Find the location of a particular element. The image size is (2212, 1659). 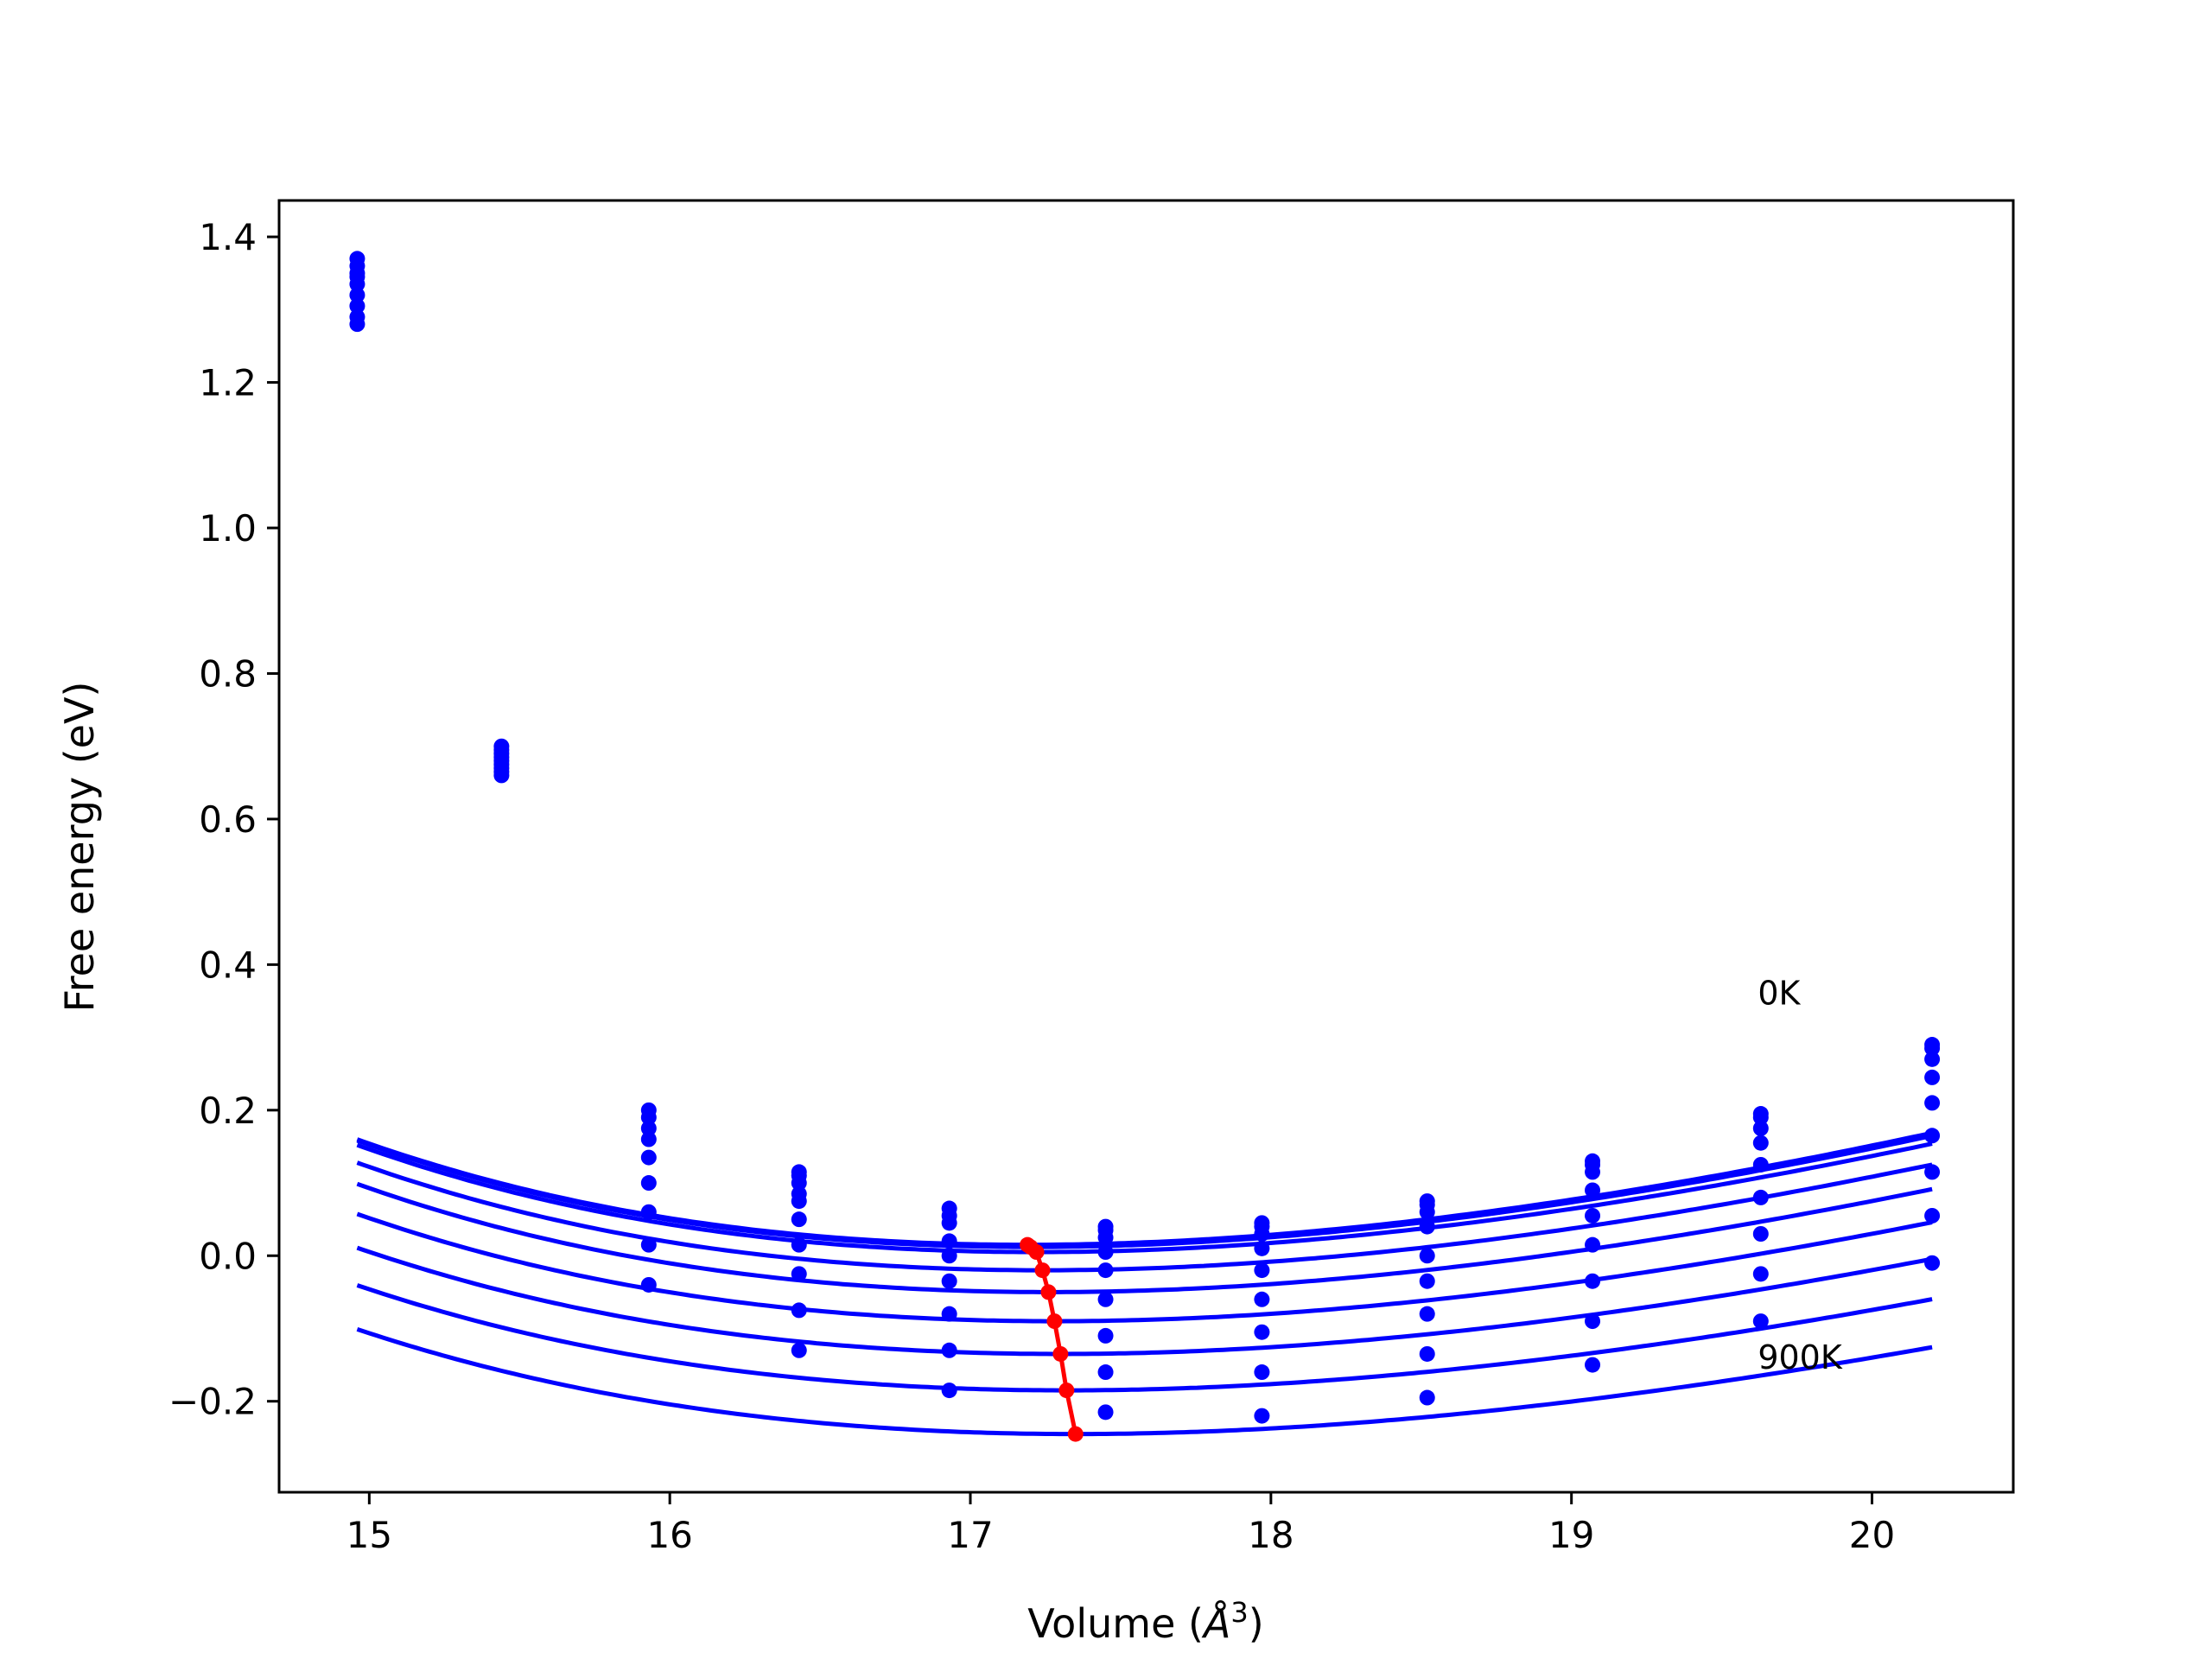

curve-group is located at coordinates (1144, 1283).